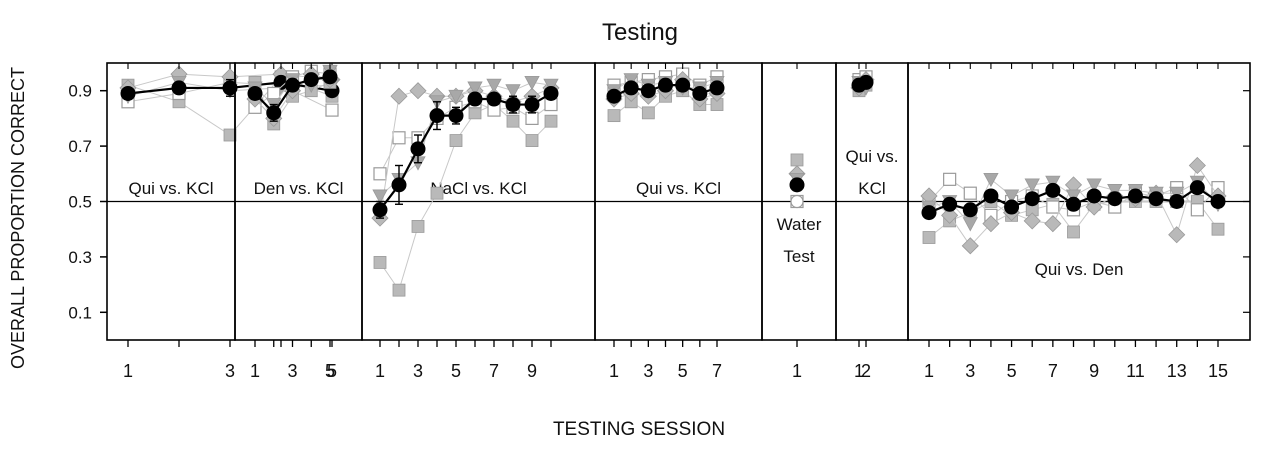 The width and height of the screenshot is (1267, 449). I want to click on panel-2: Den vs. KCl 1 3 5, so click(298, 221).